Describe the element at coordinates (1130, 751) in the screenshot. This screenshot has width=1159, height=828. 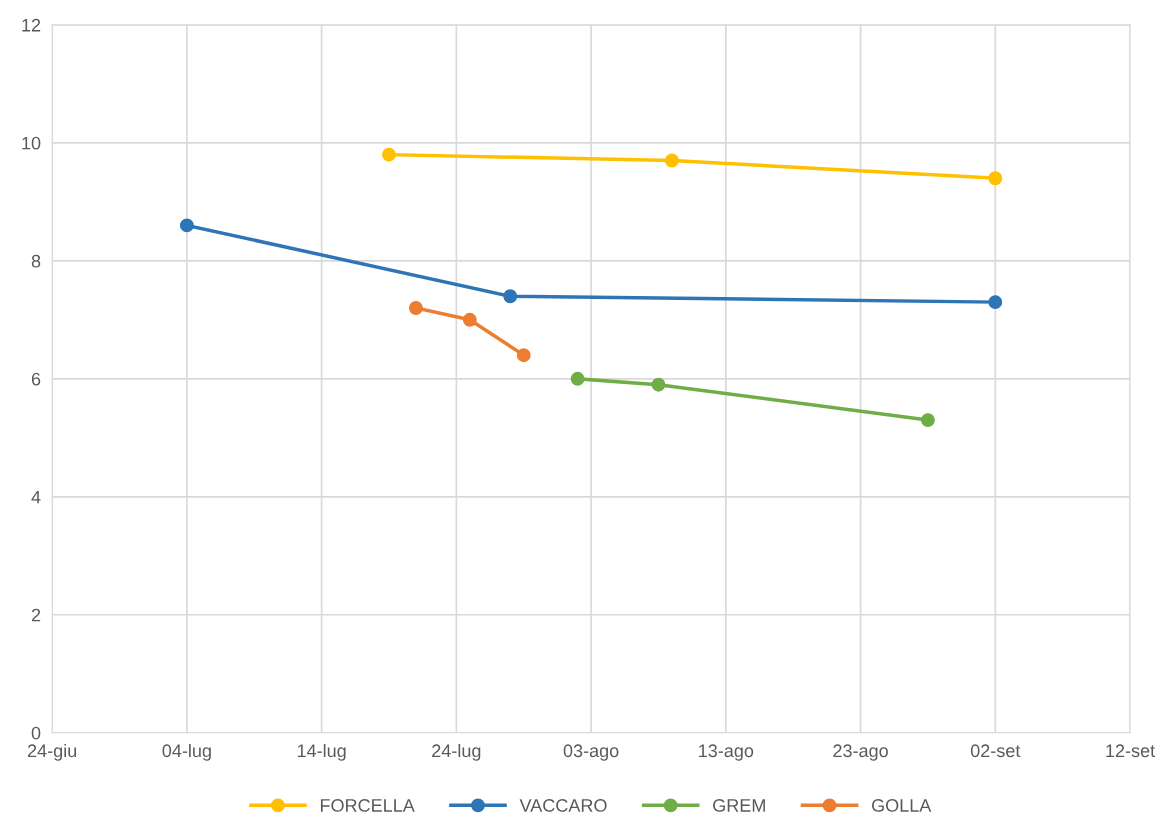
I see `x-tick-label: 12-set` at that location.